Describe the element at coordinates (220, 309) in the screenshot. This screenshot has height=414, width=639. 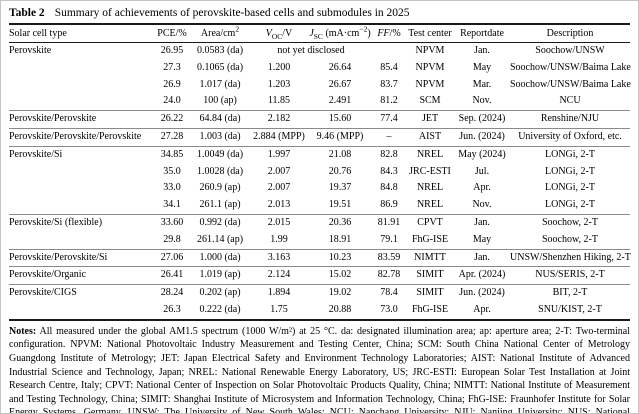
I see `cell-area: 0.222 (da)` at that location.